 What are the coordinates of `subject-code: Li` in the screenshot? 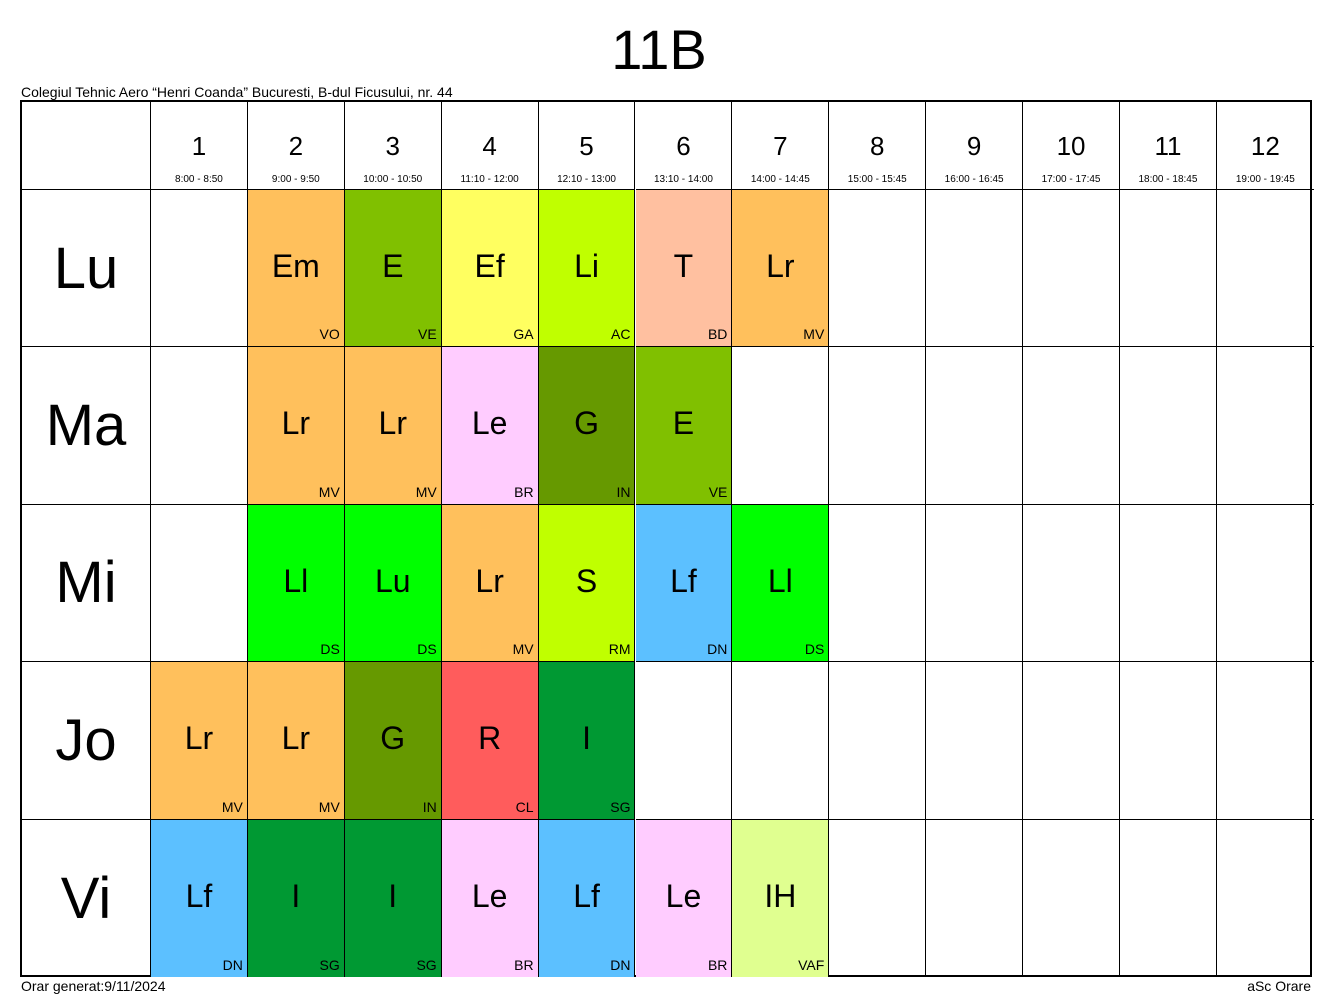 It's located at (586, 266).